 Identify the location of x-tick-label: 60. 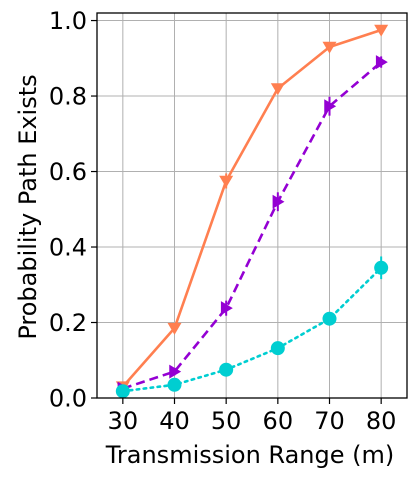
(278, 421).